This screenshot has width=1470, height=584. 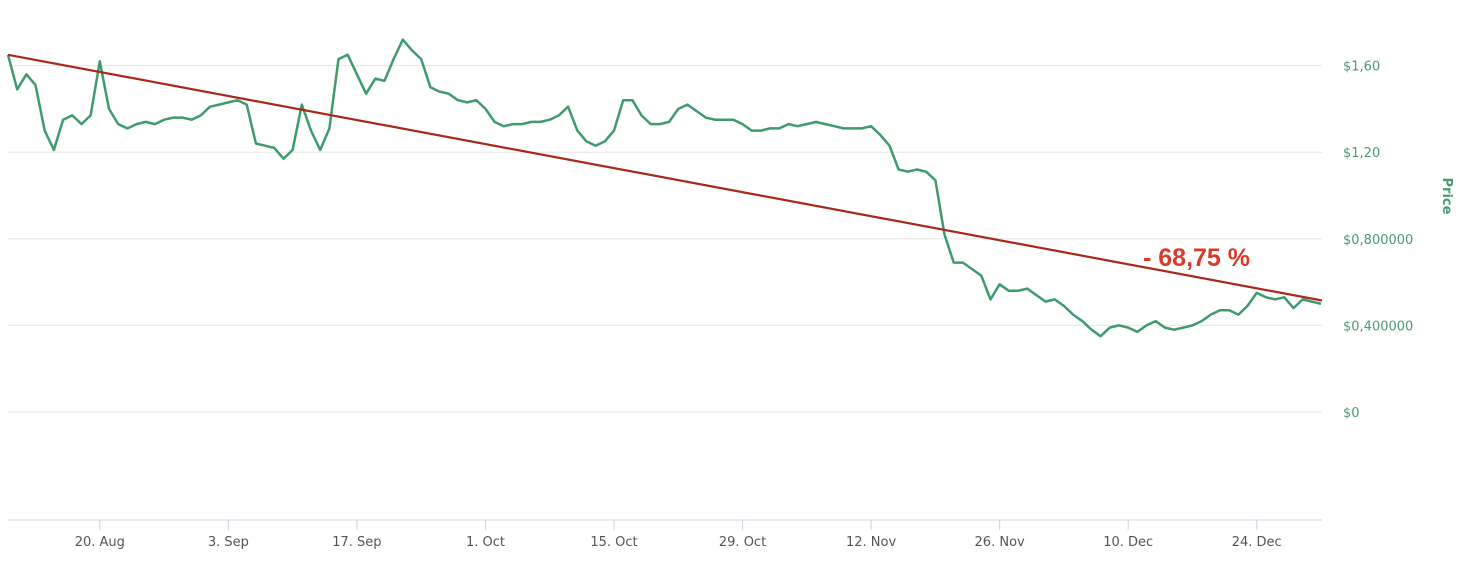 What do you see at coordinates (356, 542) in the screenshot?
I see `x-tick-label: 17. Sep` at bounding box center [356, 542].